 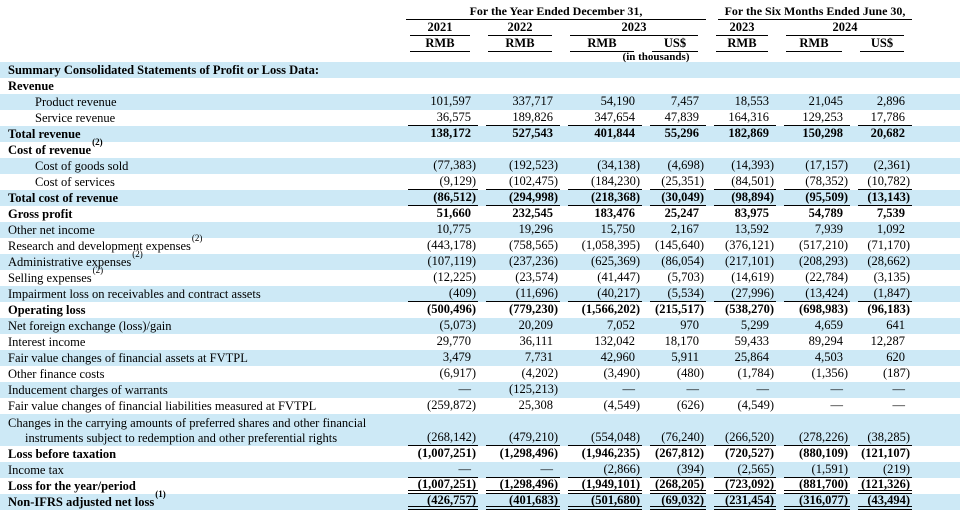 What do you see at coordinates (678, 470) in the screenshot?
I see `cell-value-text: (394)` at bounding box center [678, 470].